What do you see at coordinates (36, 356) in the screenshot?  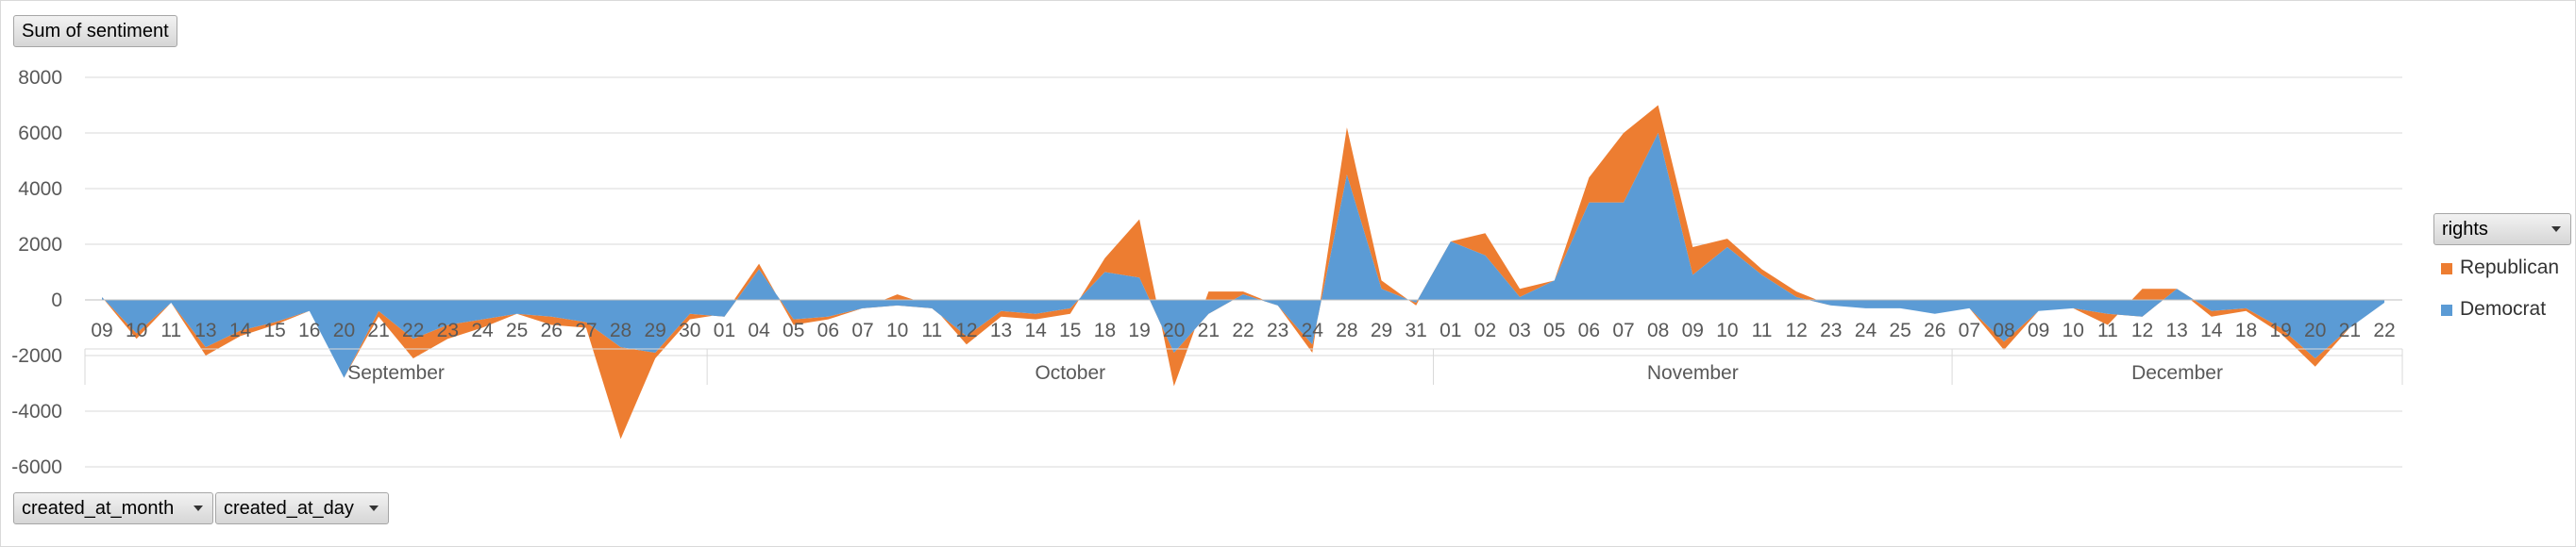 I see `y-tick-label-5: -2000` at bounding box center [36, 356].